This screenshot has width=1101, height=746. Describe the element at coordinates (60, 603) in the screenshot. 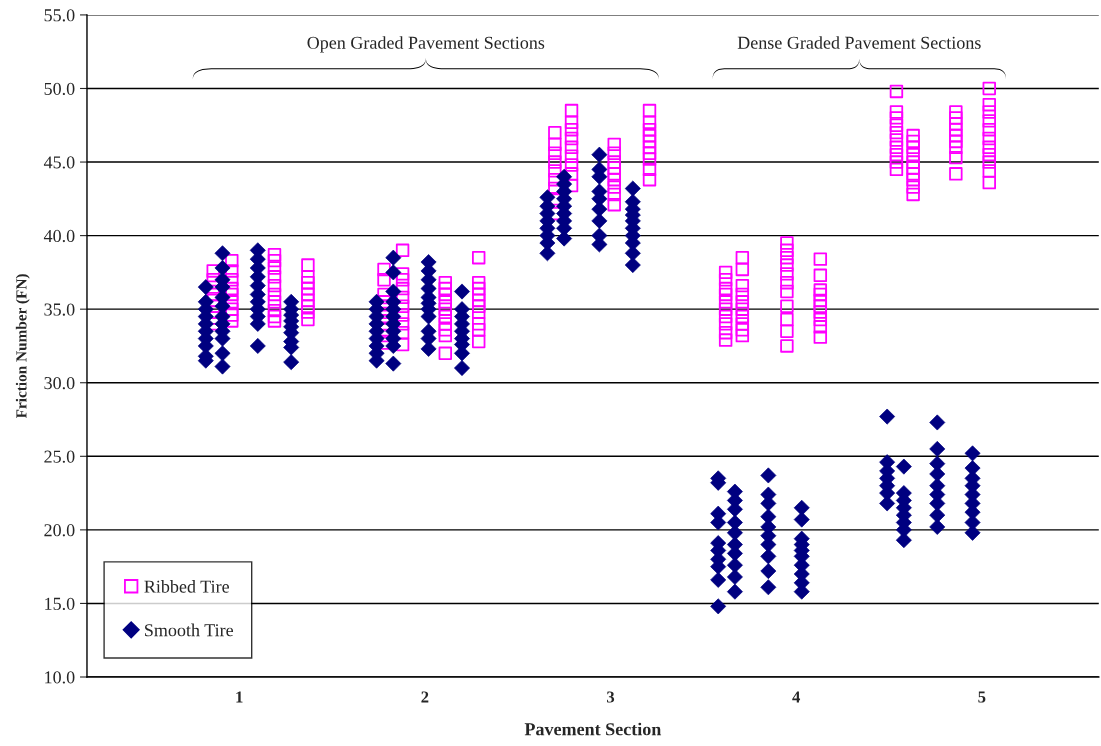

I see `y-tick-label: 15.0` at that location.